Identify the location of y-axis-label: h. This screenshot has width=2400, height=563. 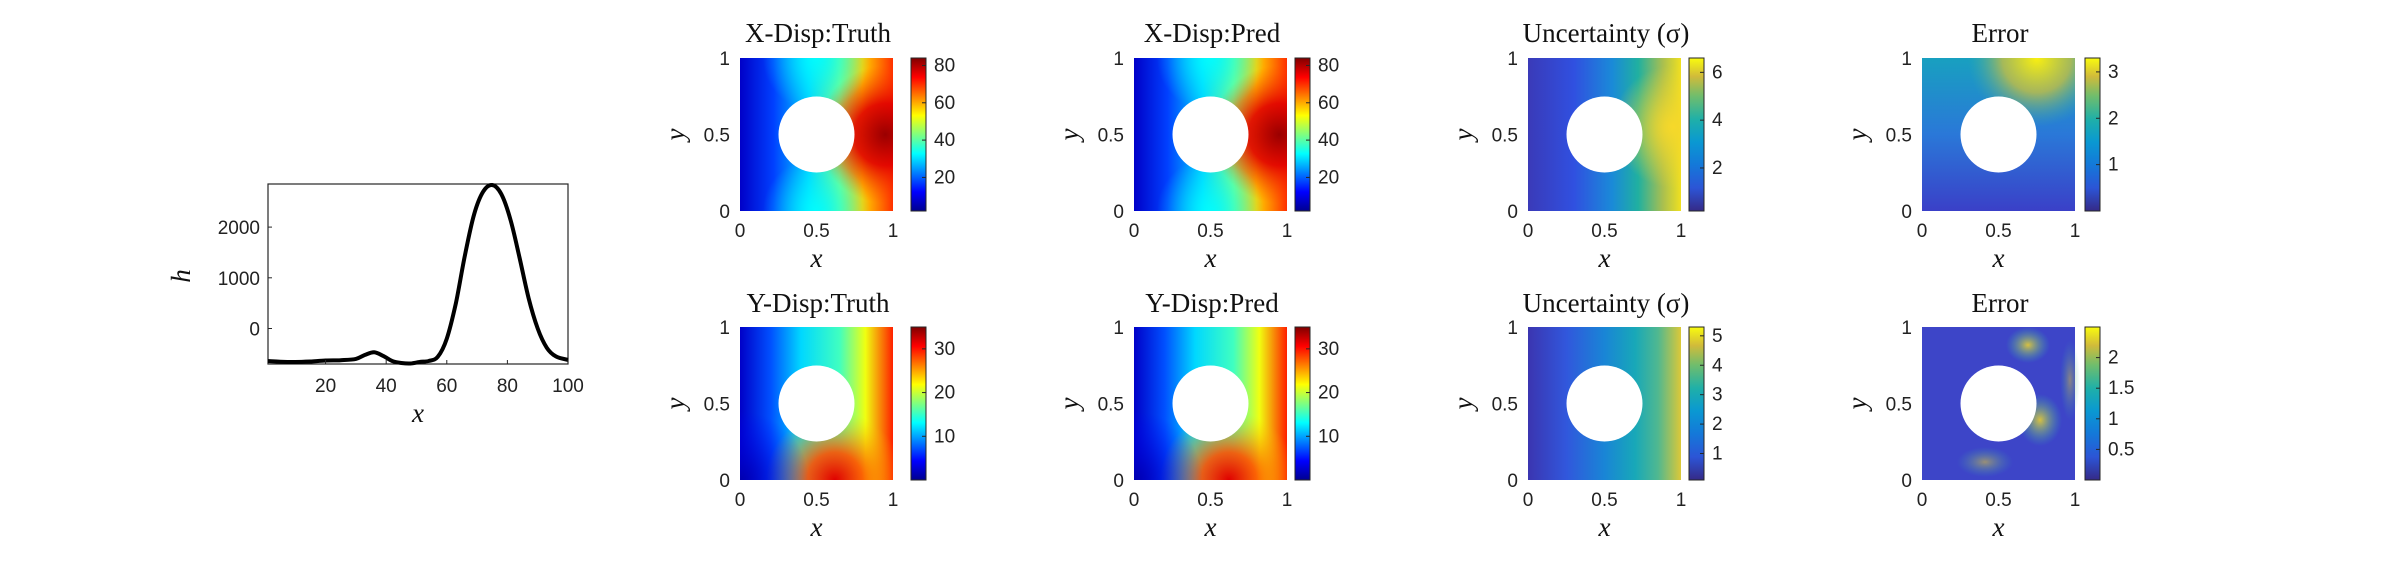
(181, 276).